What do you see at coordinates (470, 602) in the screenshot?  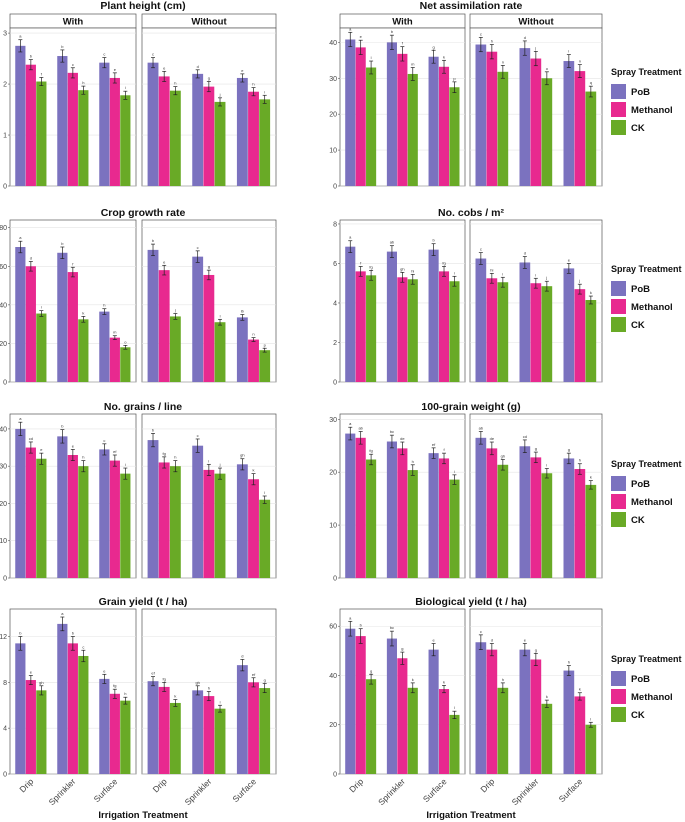 I see `chart-title: Biological yield (t / ha)` at bounding box center [470, 602].